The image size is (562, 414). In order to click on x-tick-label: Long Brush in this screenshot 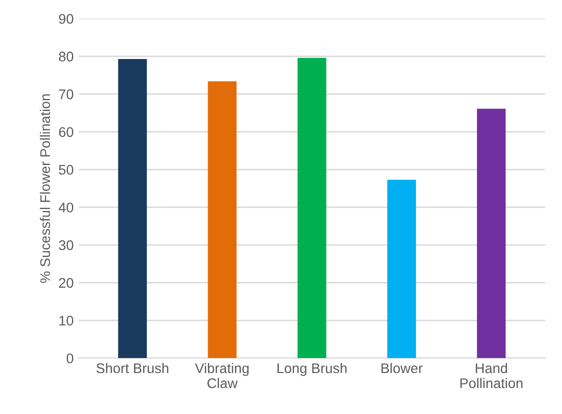, I will do `click(312, 369)`.